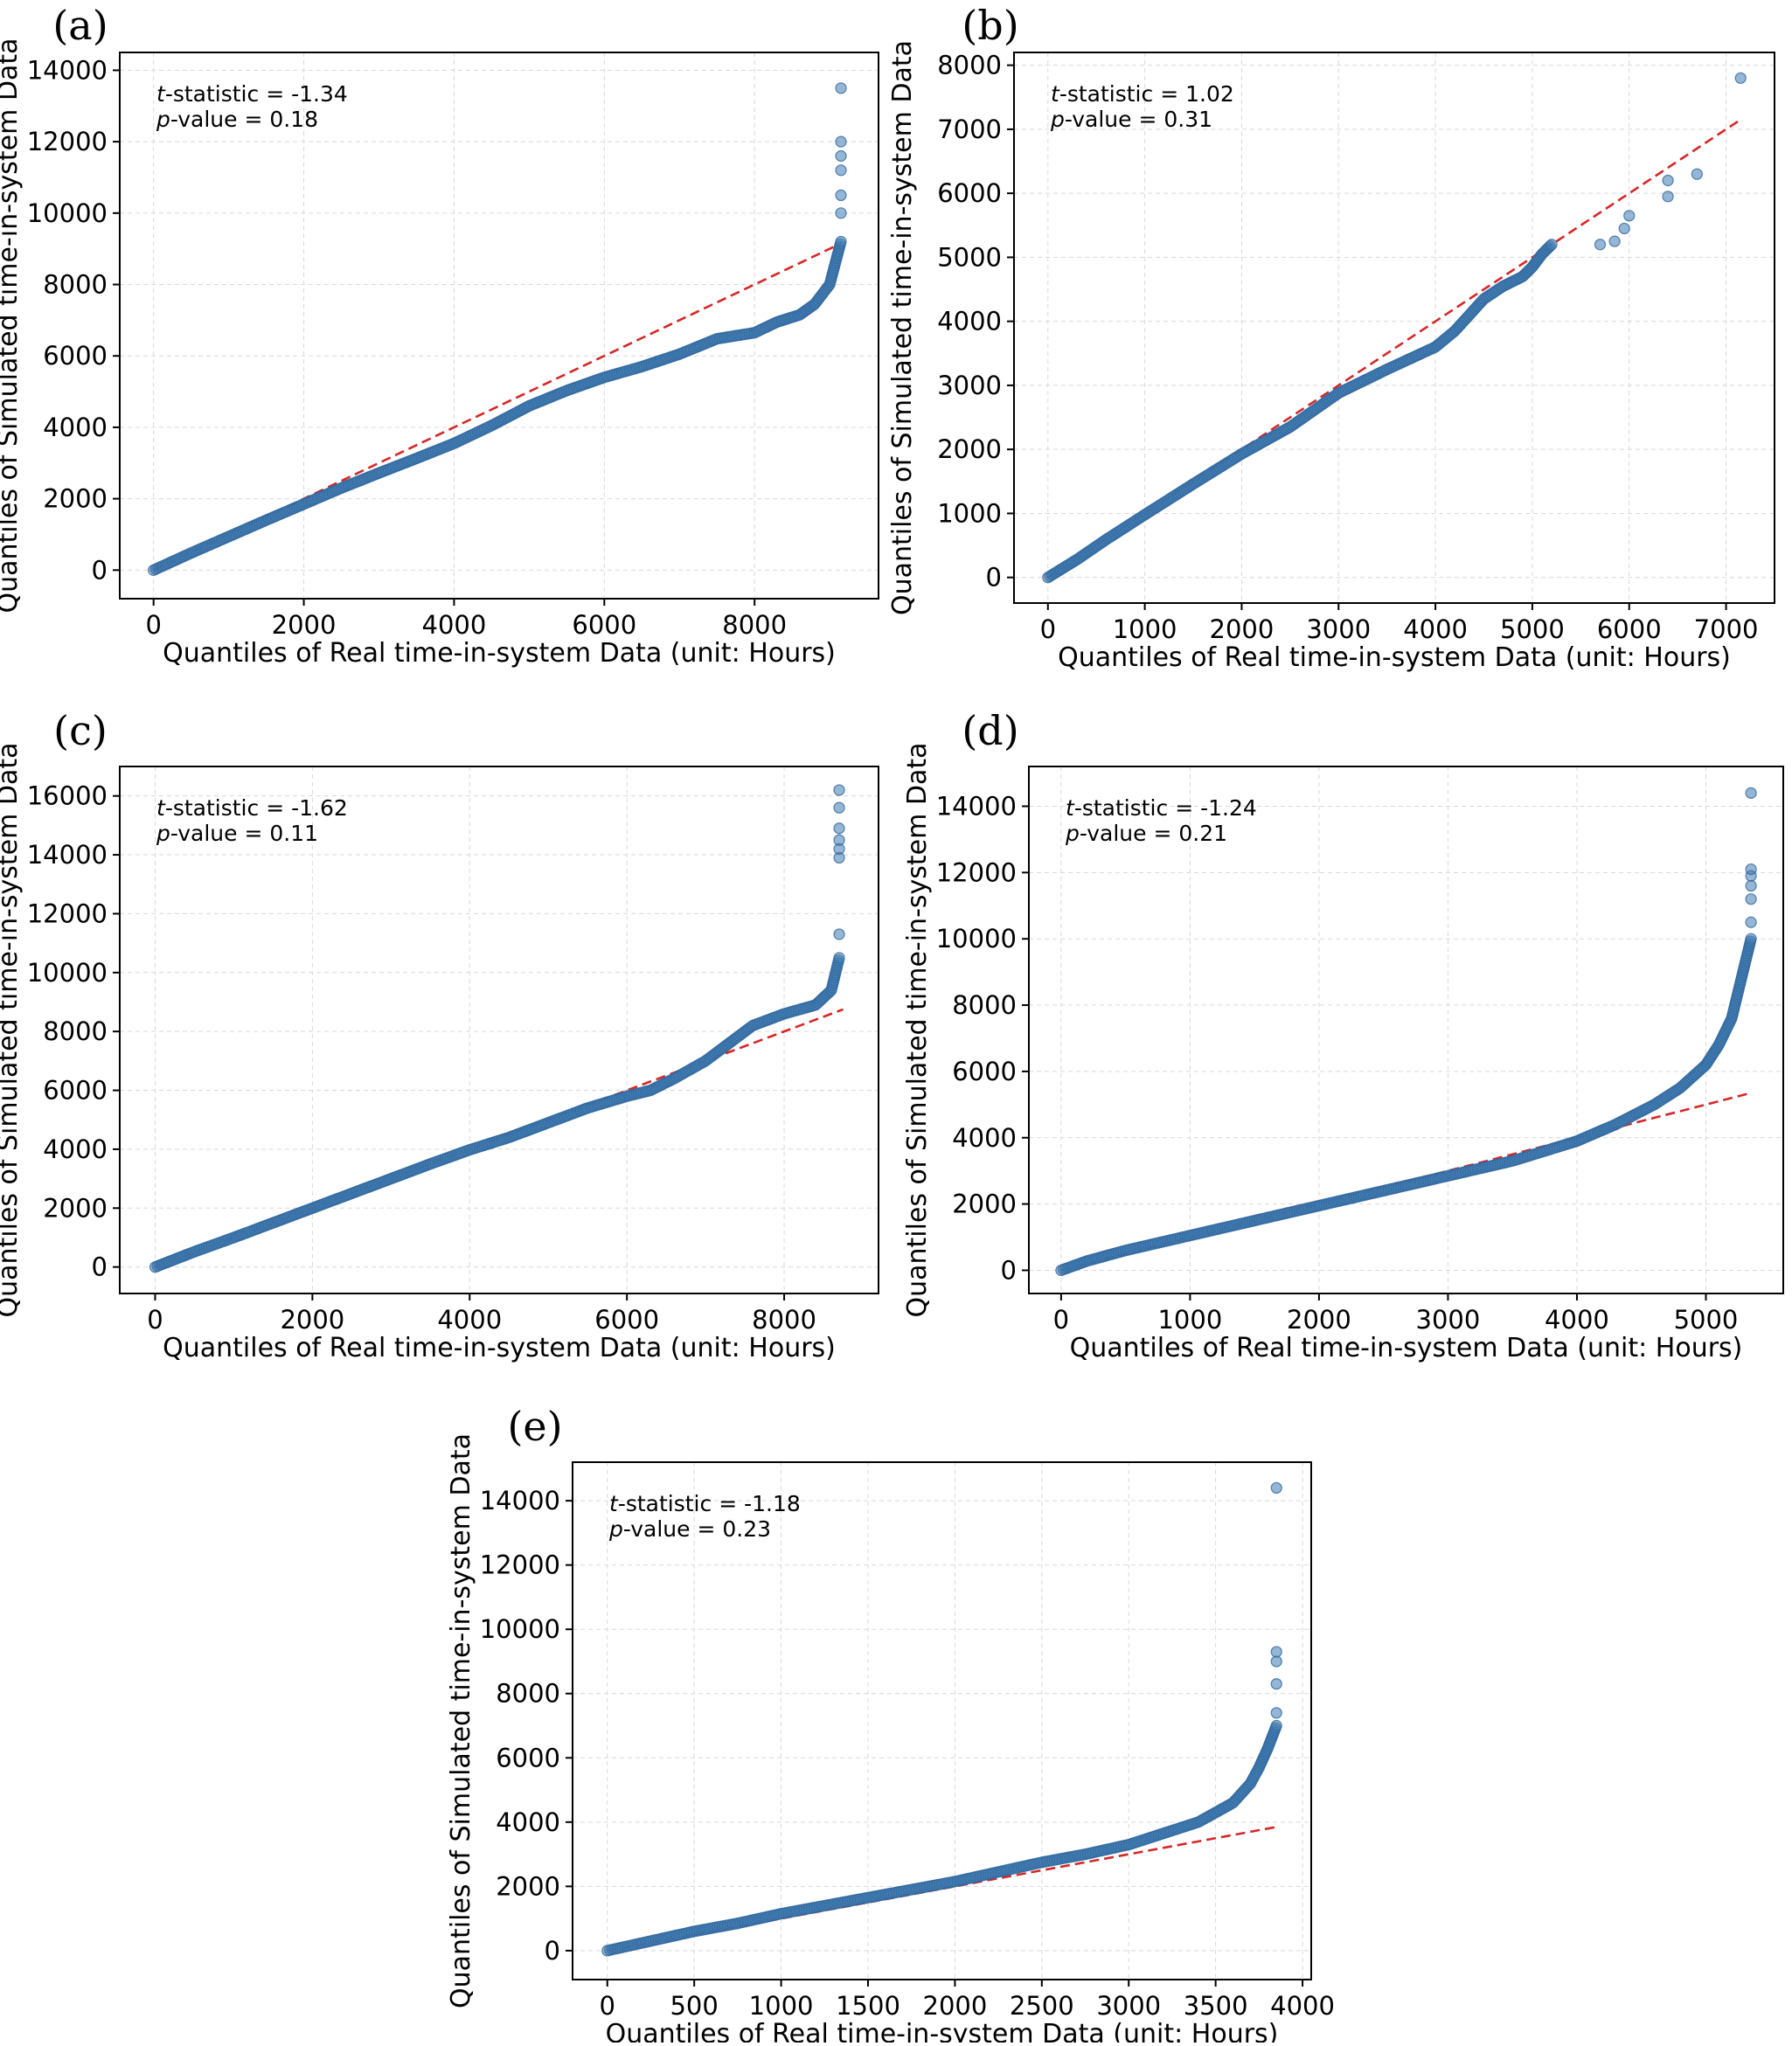 Image resolution: width=1792 pixels, height=2046 pixels. What do you see at coordinates (868, 2006) in the screenshot?
I see `x-tick-label: 1500` at bounding box center [868, 2006].